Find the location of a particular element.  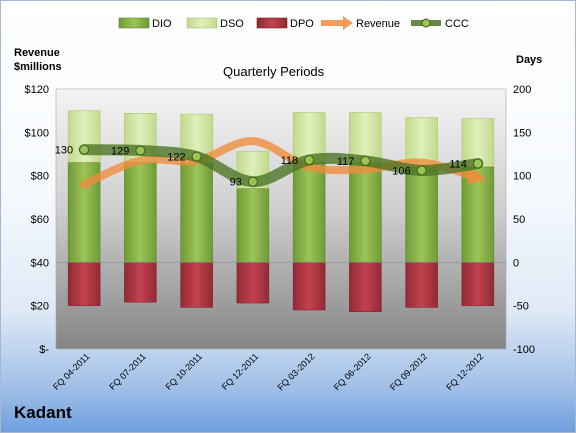

ccc-data-label: 129 is located at coordinates (120, 152).